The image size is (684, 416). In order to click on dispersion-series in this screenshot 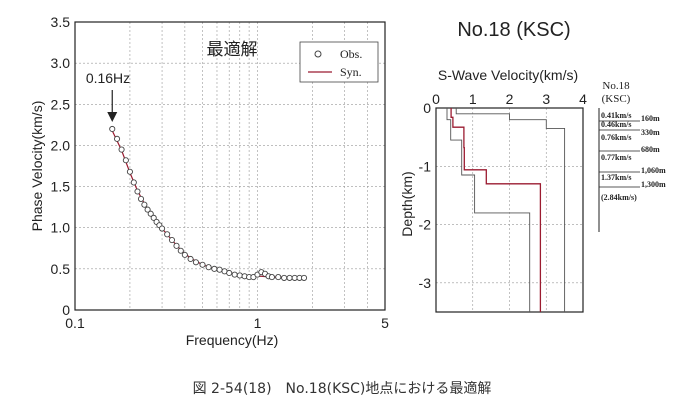, I will do `click(208, 203)`.